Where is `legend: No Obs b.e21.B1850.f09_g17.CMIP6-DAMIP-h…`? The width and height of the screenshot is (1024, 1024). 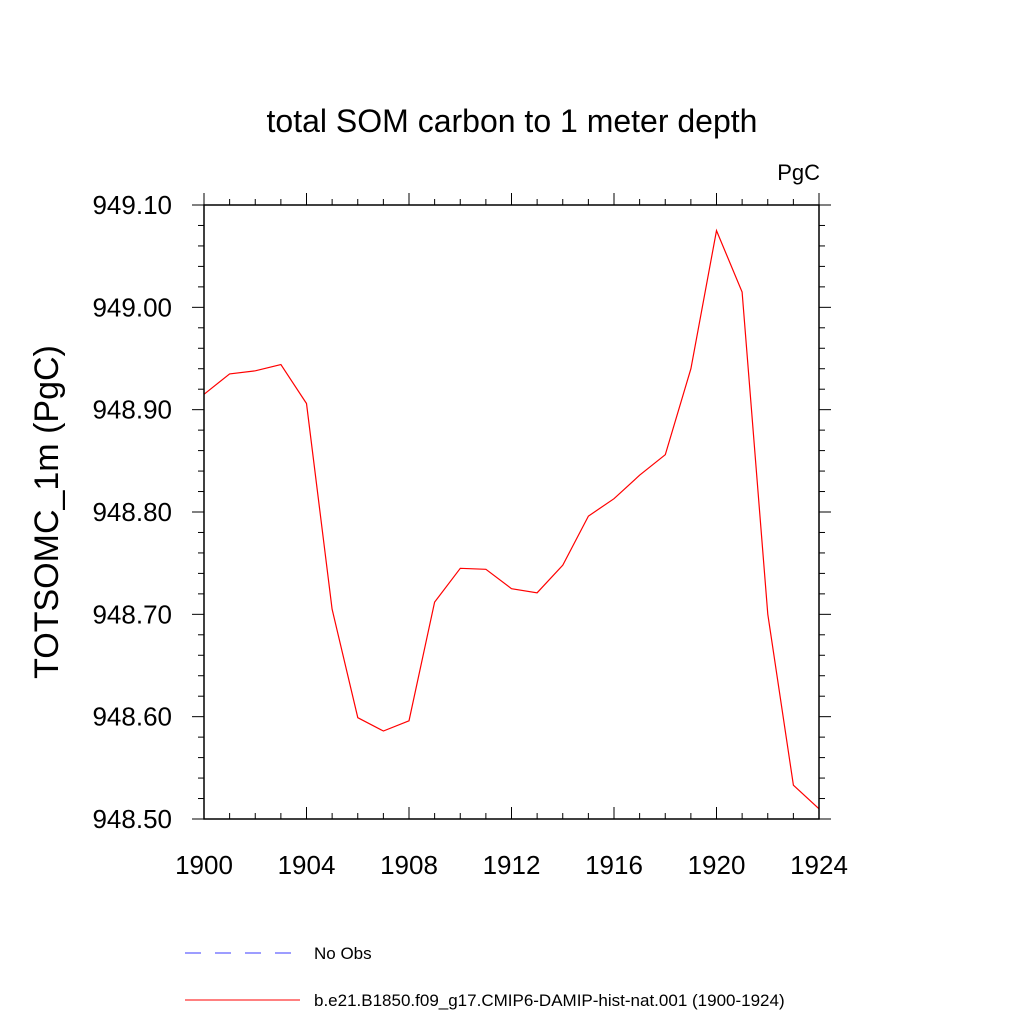
legend: No Obs b.e21.B1850.f09_g17.CMIP6-DAMIP-h… is located at coordinates (485, 977).